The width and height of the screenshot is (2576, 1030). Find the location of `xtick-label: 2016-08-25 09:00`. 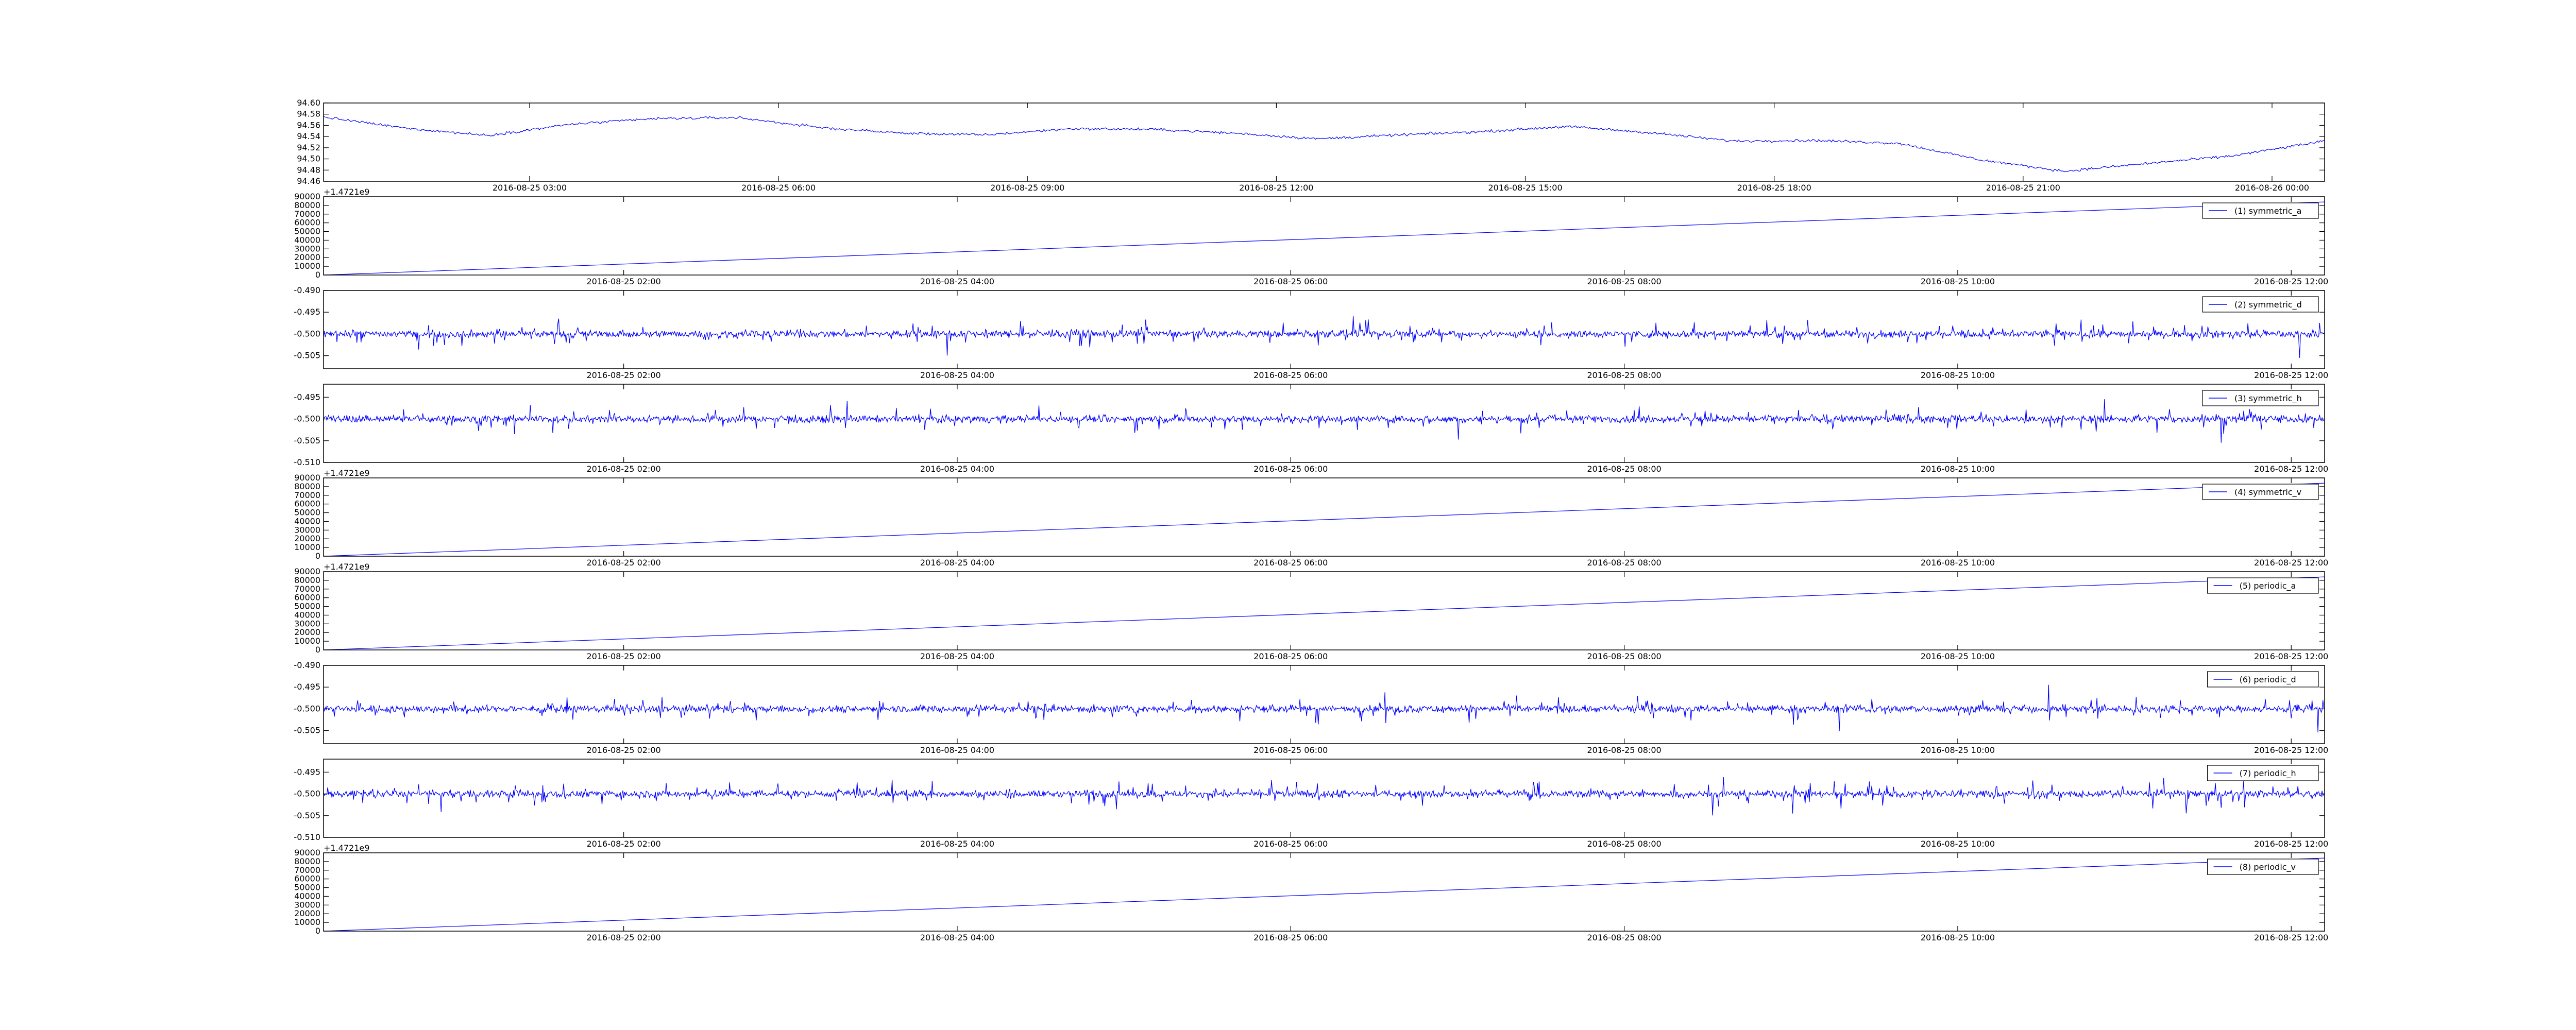

xtick-label: 2016-08-25 09:00 is located at coordinates (1027, 188).